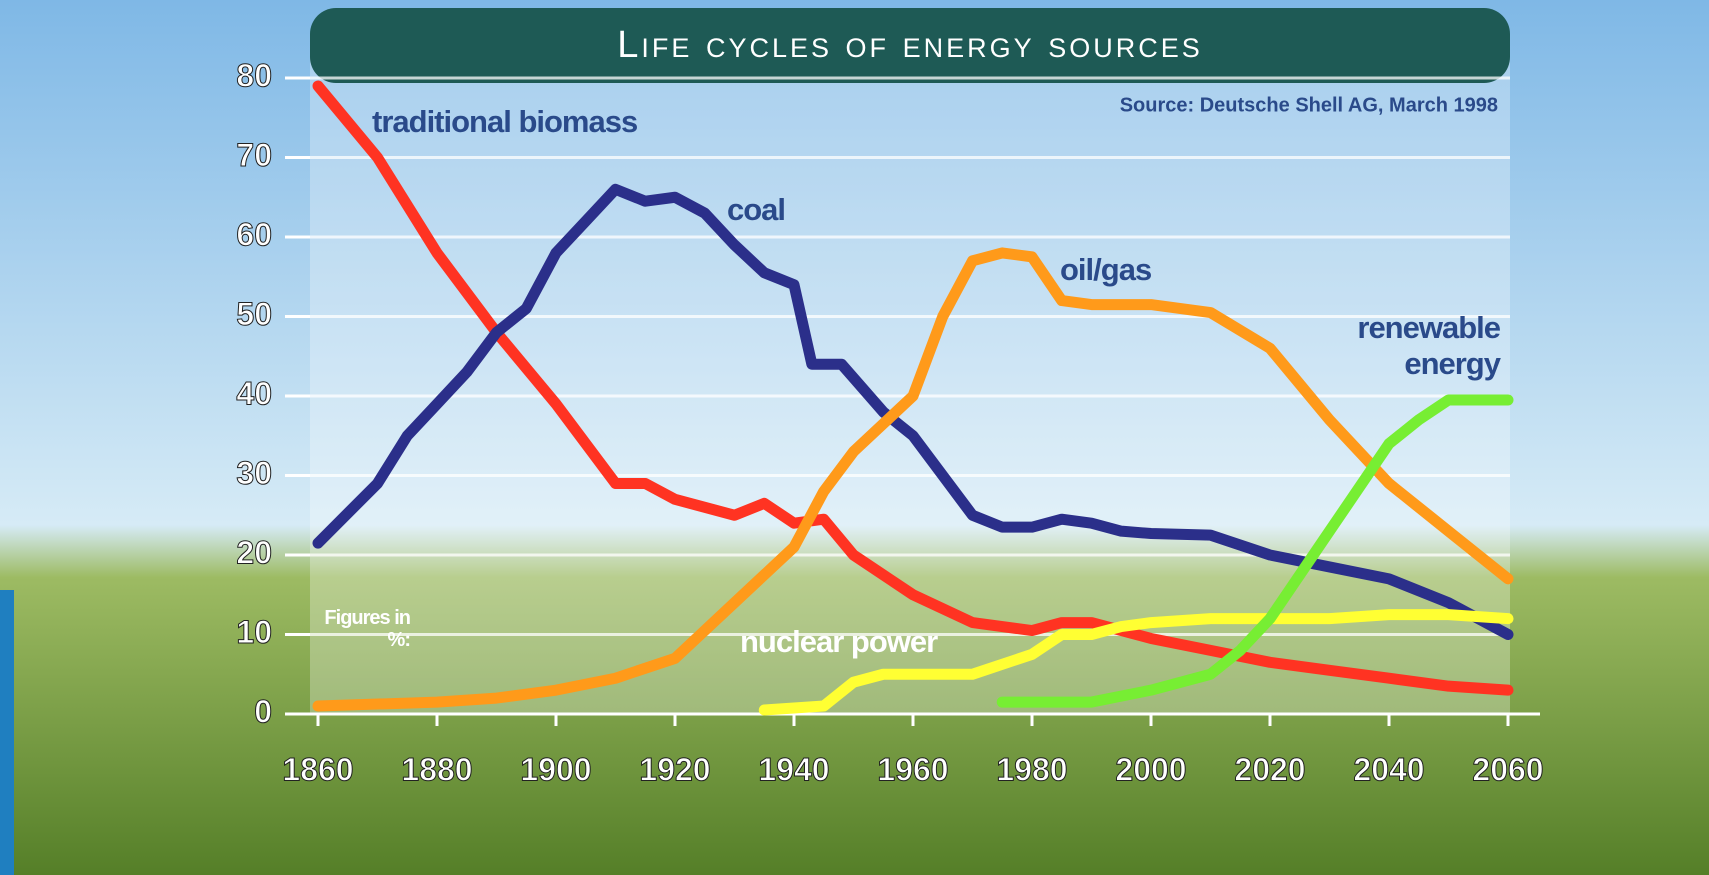 This screenshot has width=1709, height=875. What do you see at coordinates (317, 769) in the screenshot?
I see `x-tick-label: 1860` at bounding box center [317, 769].